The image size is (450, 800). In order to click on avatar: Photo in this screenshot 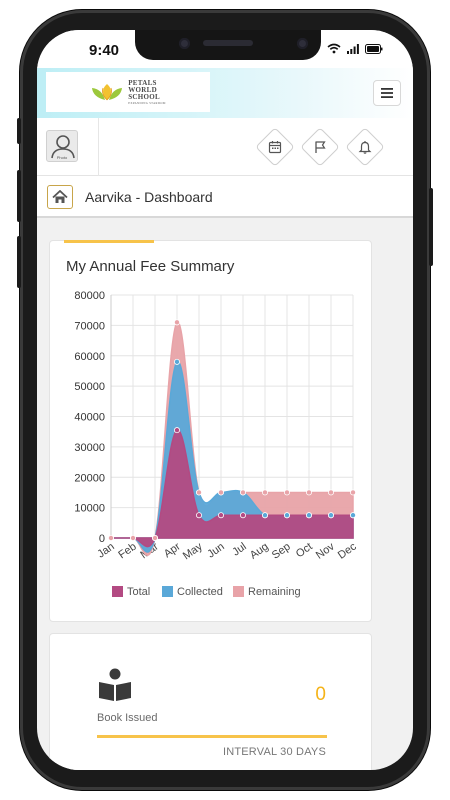, I will do `click(62, 146)`.